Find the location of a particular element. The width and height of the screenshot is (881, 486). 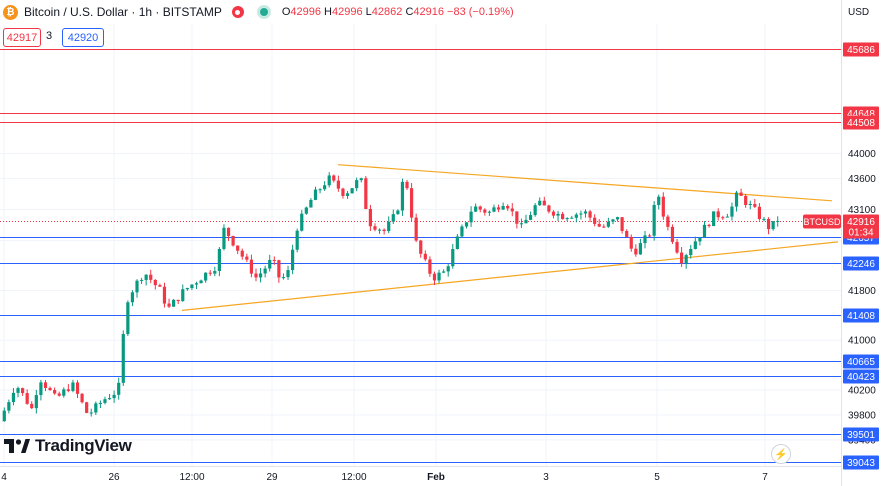

level-label: 45686 is located at coordinates (861, 50).